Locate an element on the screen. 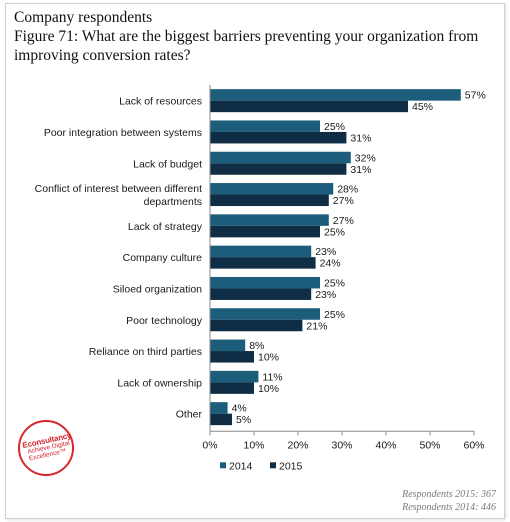 This screenshot has width=510, height=522. data-label-2014: 57% is located at coordinates (475, 96).